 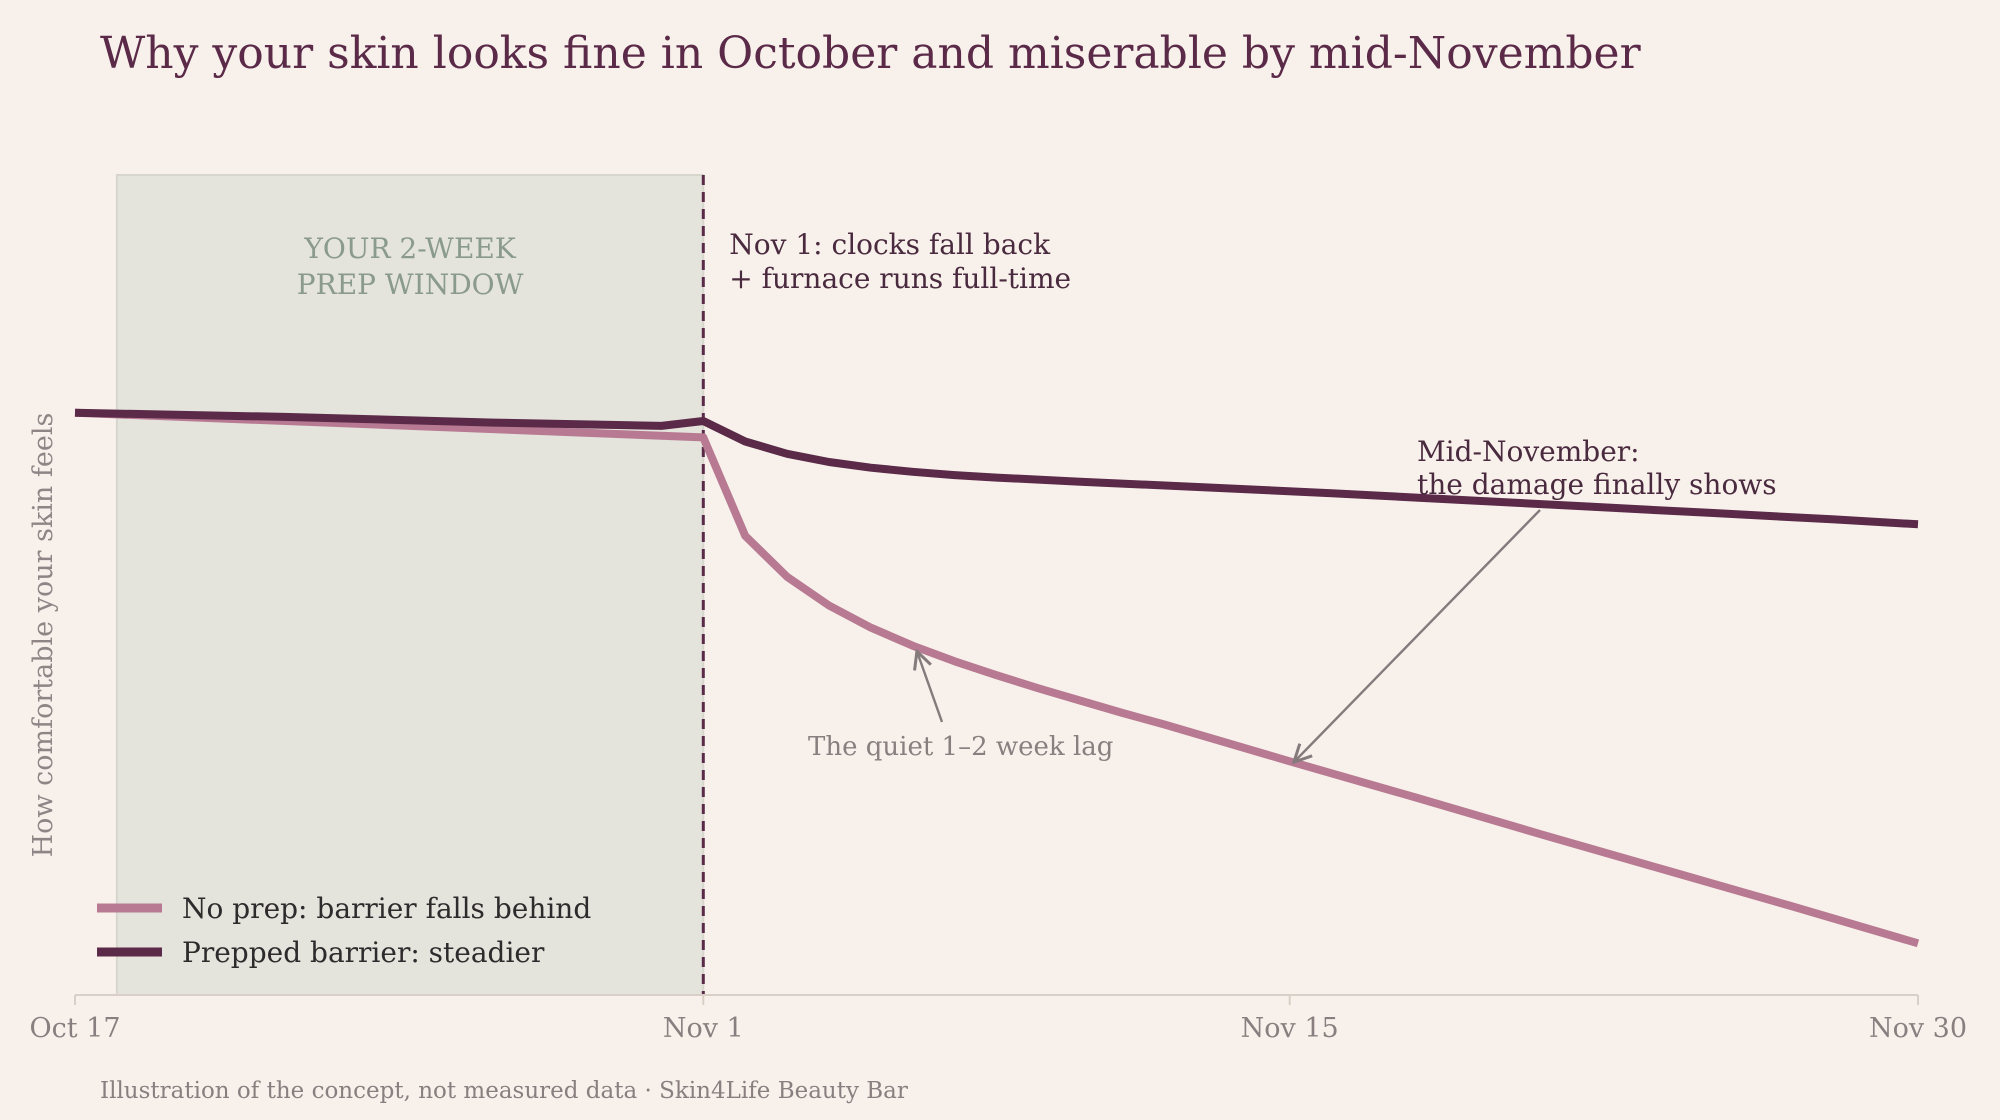 I want to click on x-axis-ticks: Oct 17 Nov 1 Nov 15 Nov 30, so click(x=998, y=1019).